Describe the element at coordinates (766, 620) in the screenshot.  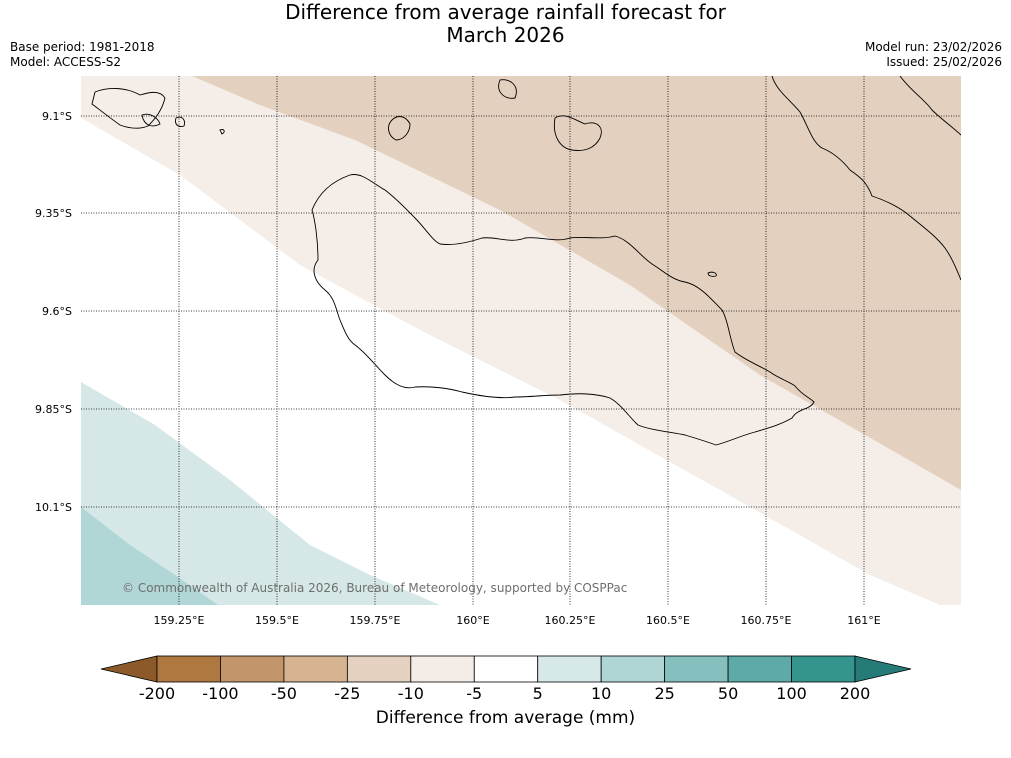
I see `lon-label: 160.75°E` at that location.